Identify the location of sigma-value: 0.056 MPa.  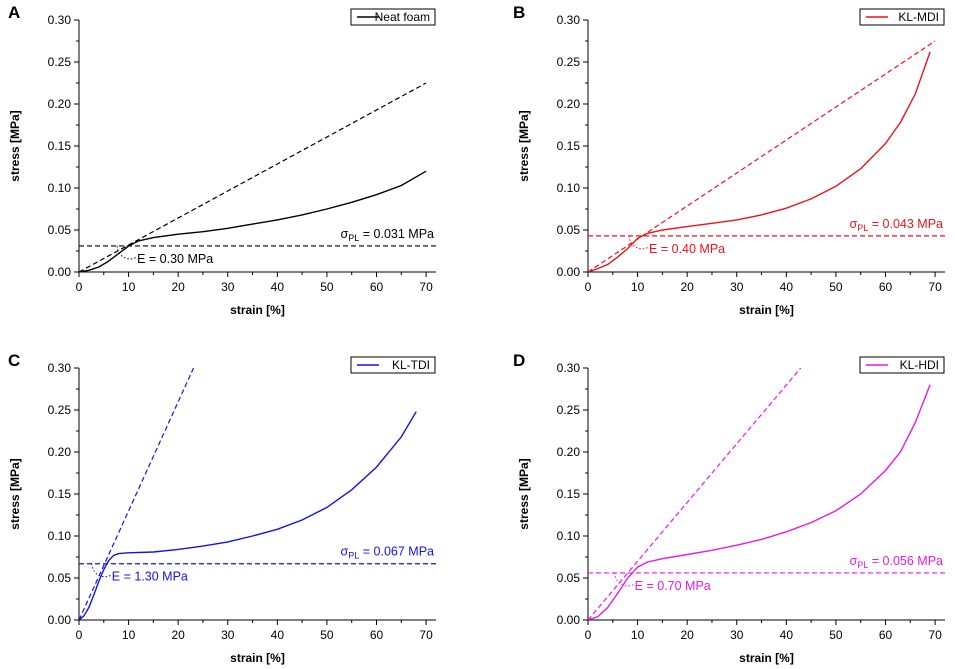
(913, 561).